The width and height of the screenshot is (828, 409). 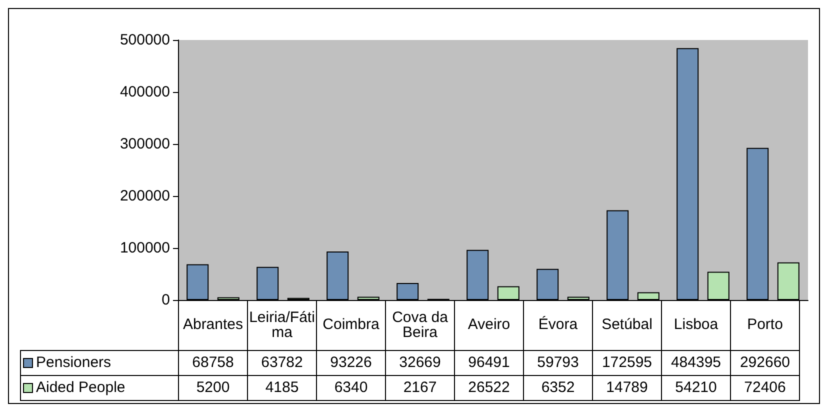 I want to click on data-label: 4185, so click(x=282, y=387).